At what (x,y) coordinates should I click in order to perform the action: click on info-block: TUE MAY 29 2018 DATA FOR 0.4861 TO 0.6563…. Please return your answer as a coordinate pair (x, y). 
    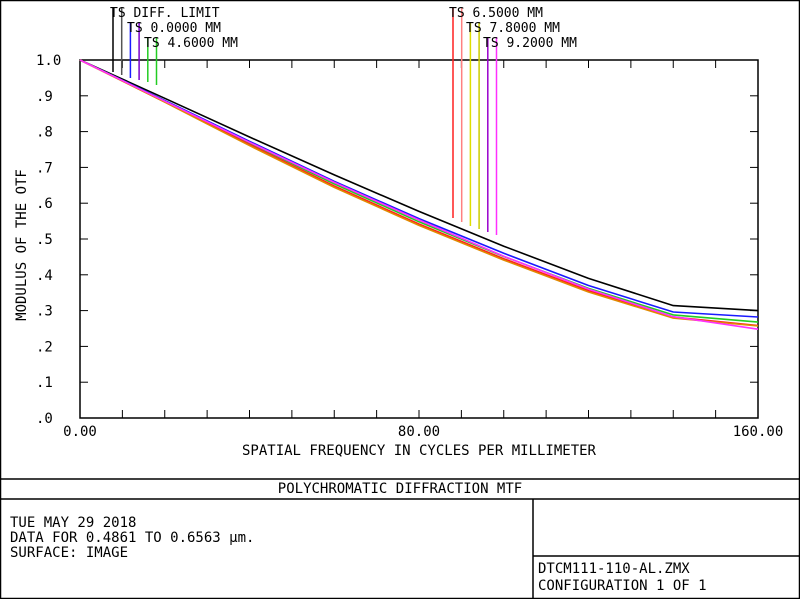
    Looking at the image, I should click on (132, 538).